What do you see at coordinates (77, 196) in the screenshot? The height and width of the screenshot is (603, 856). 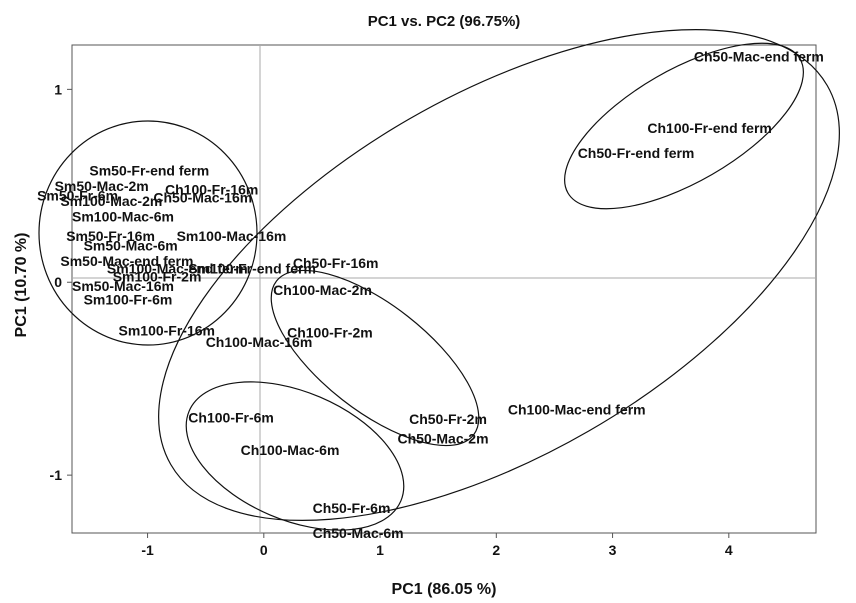 I see `point-label: Sm50-Fr-6m` at bounding box center [77, 196].